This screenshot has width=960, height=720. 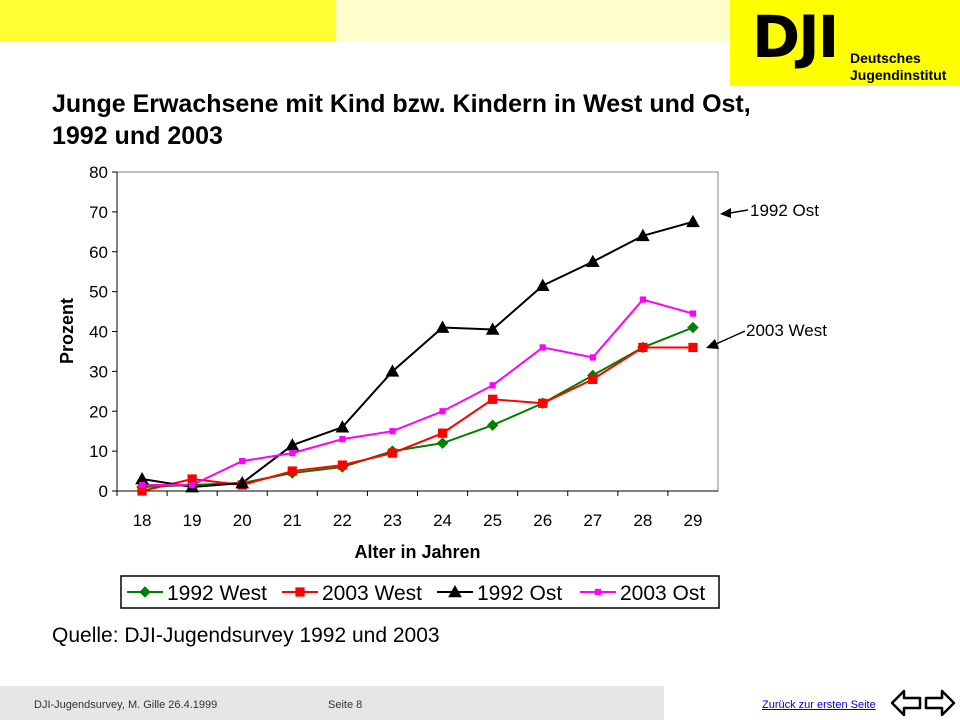 What do you see at coordinates (906, 703) in the screenshot?
I see `back-arrow-icon` at bounding box center [906, 703].